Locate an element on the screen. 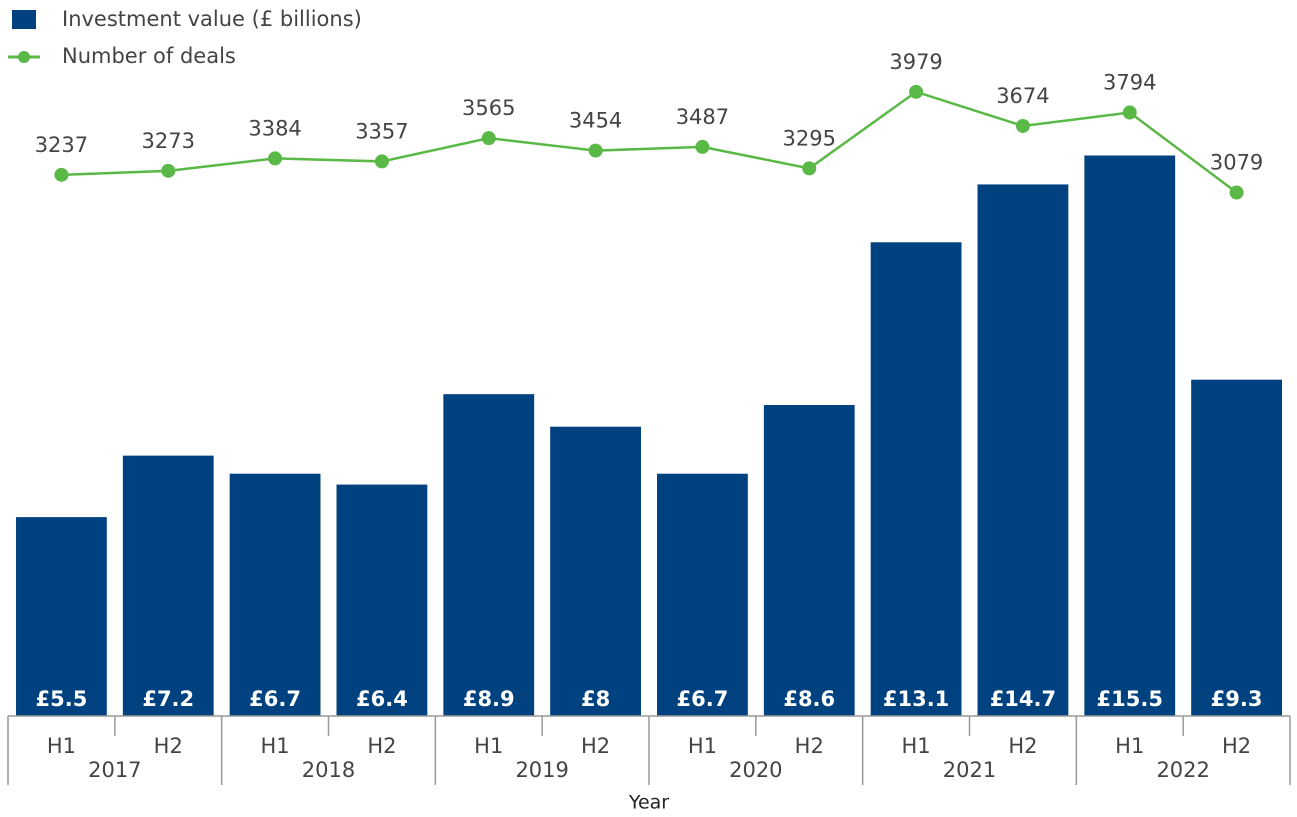 This screenshot has height=817, width=1297. point-label: 3295 is located at coordinates (809, 138).